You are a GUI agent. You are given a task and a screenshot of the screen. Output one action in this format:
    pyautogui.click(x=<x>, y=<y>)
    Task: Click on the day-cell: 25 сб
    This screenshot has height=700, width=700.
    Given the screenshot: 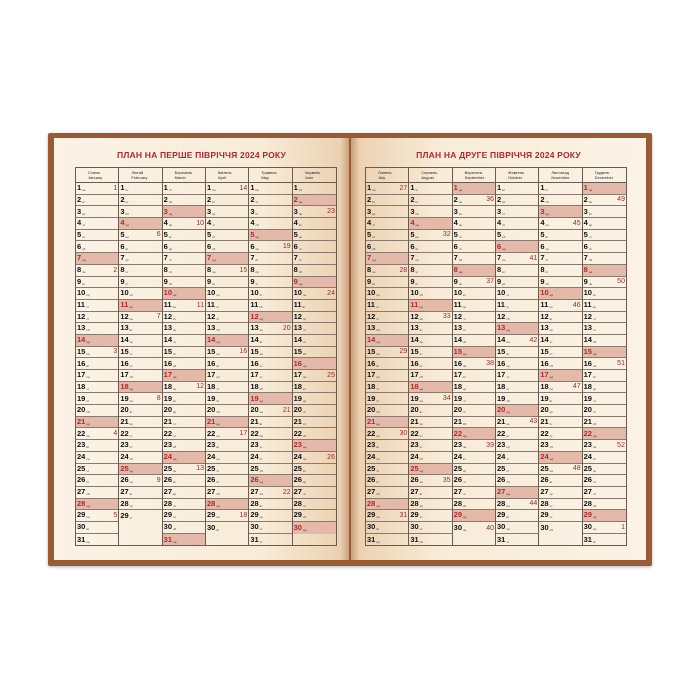 What is the action you would take?
    pyautogui.click(x=270, y=470)
    